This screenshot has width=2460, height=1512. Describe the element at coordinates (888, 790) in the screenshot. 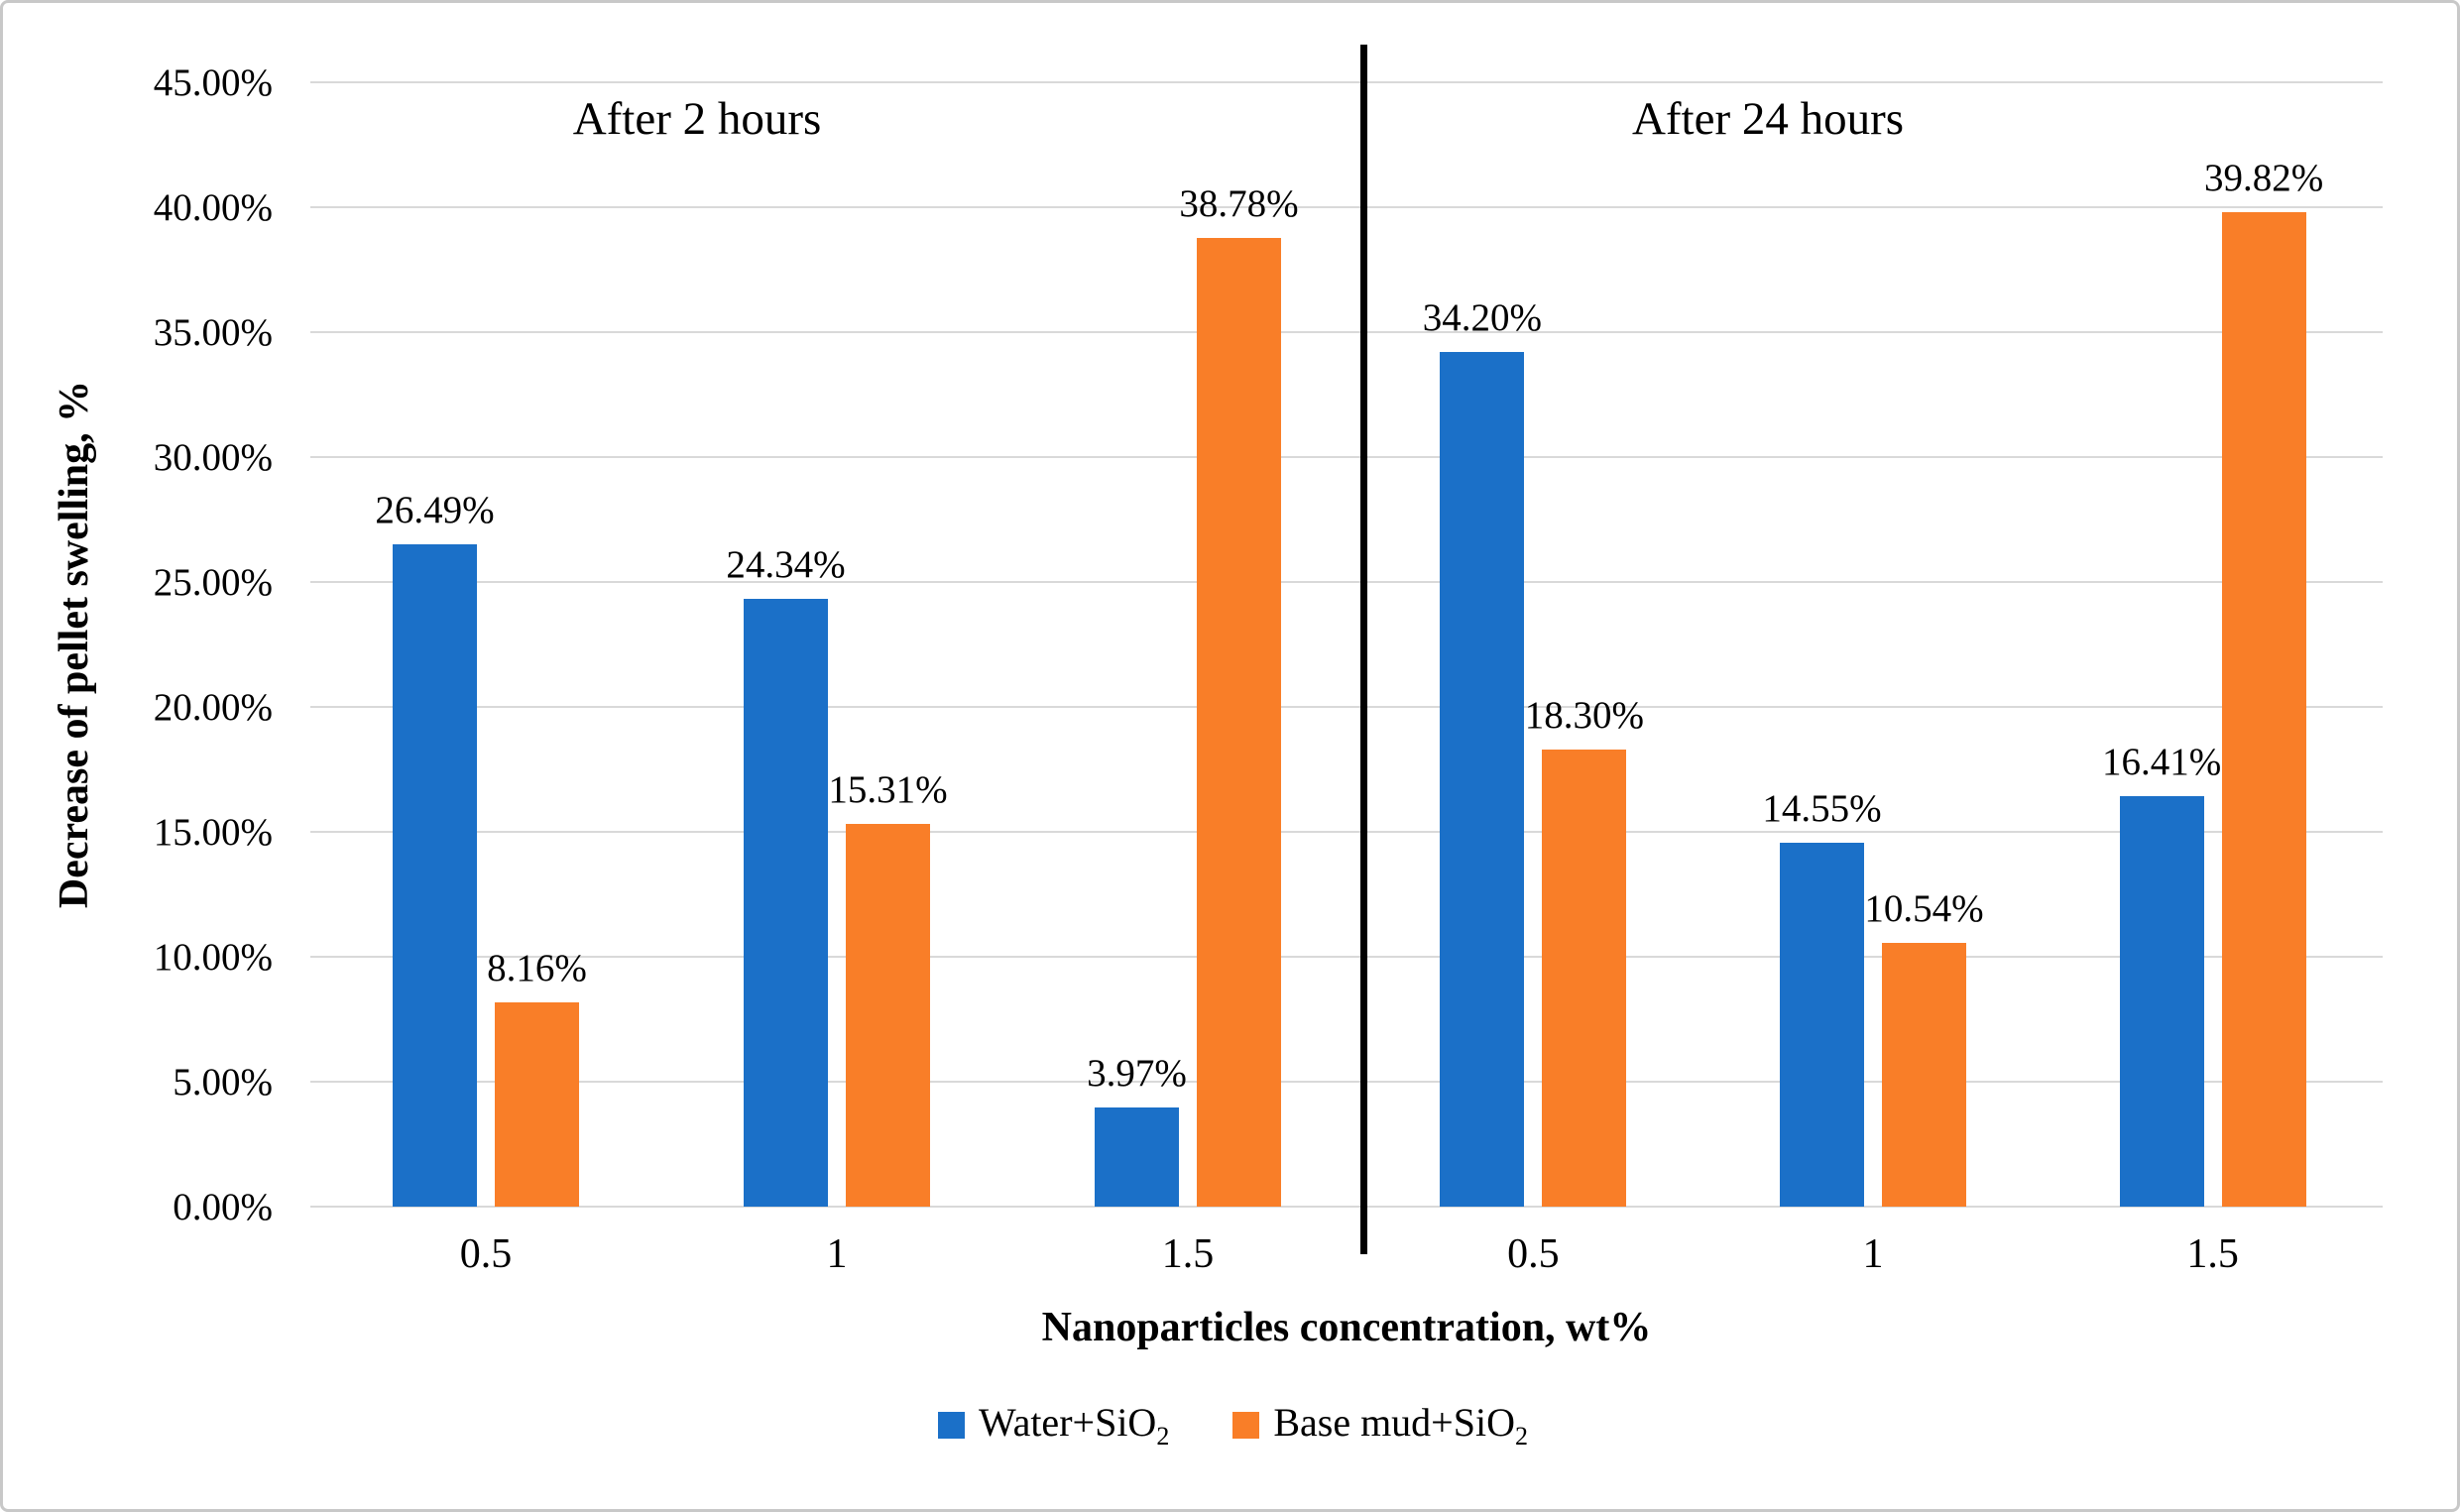

I see `bar-value-label: 15.31%` at that location.